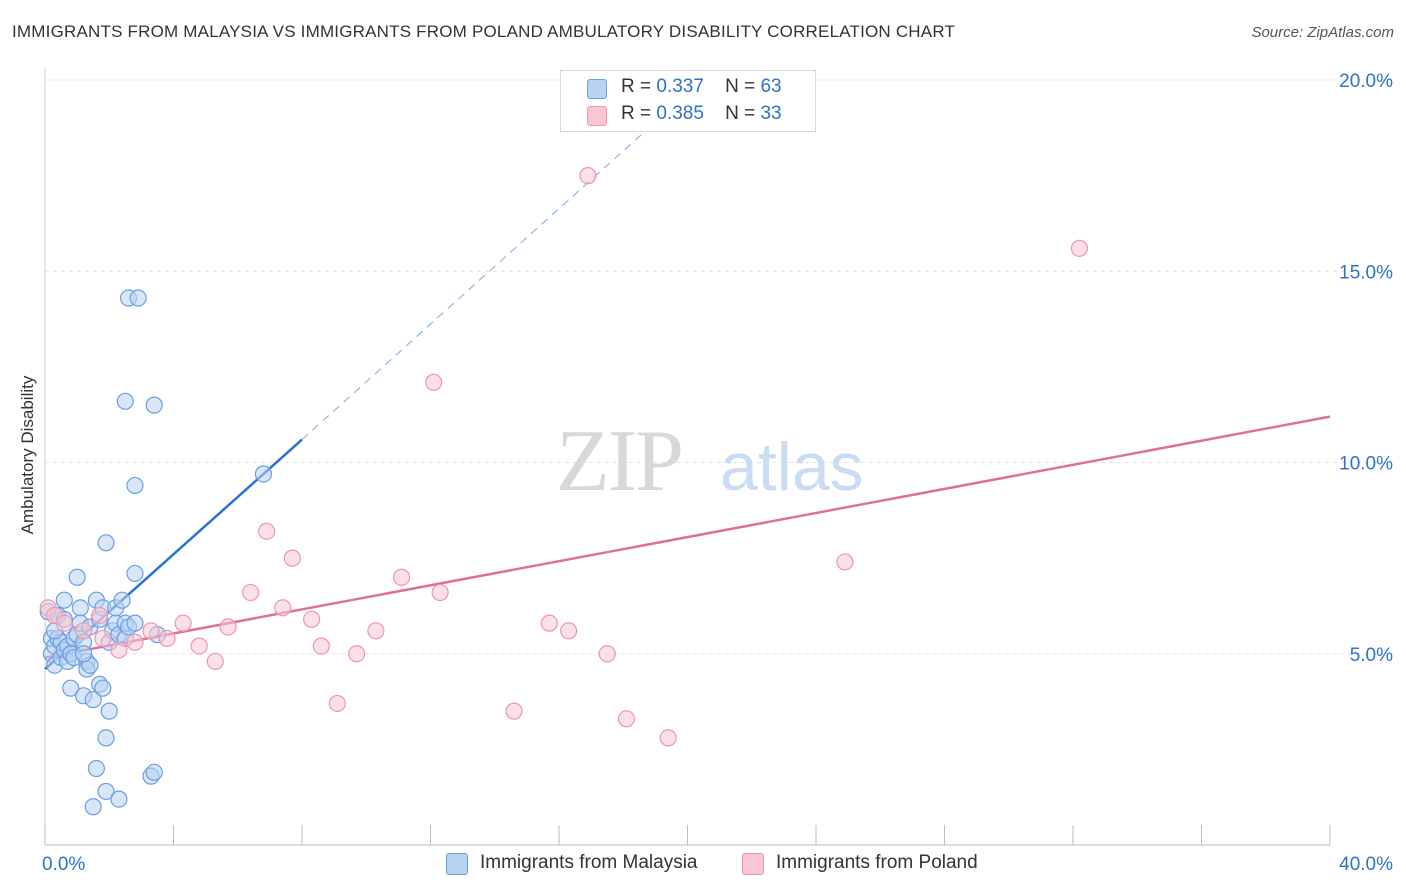 The image size is (1406, 892). What do you see at coordinates (457, 864) in the screenshot?
I see `malaysia-legend-swatch` at bounding box center [457, 864].